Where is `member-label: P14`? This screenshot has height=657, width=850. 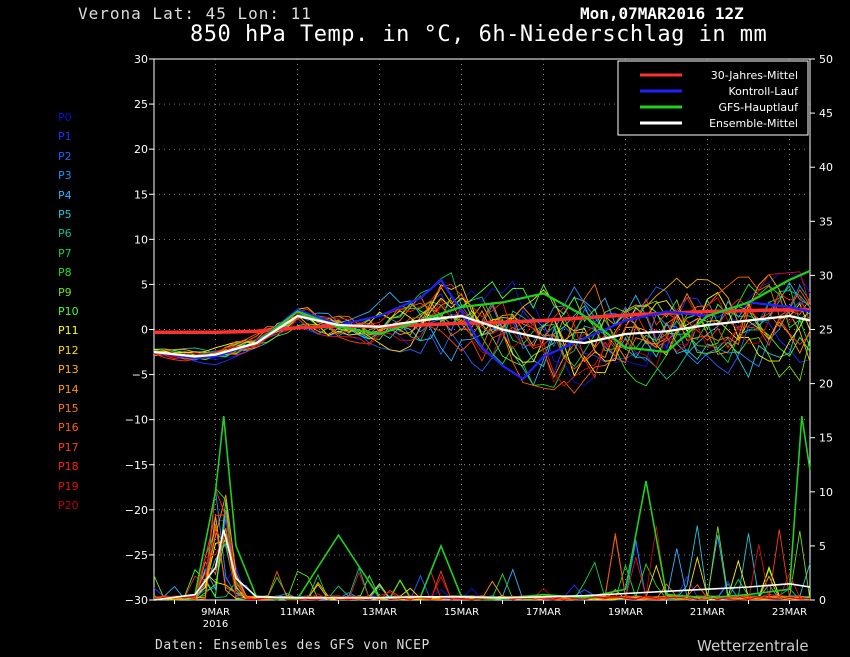
member-label: P14 is located at coordinates (68, 389).